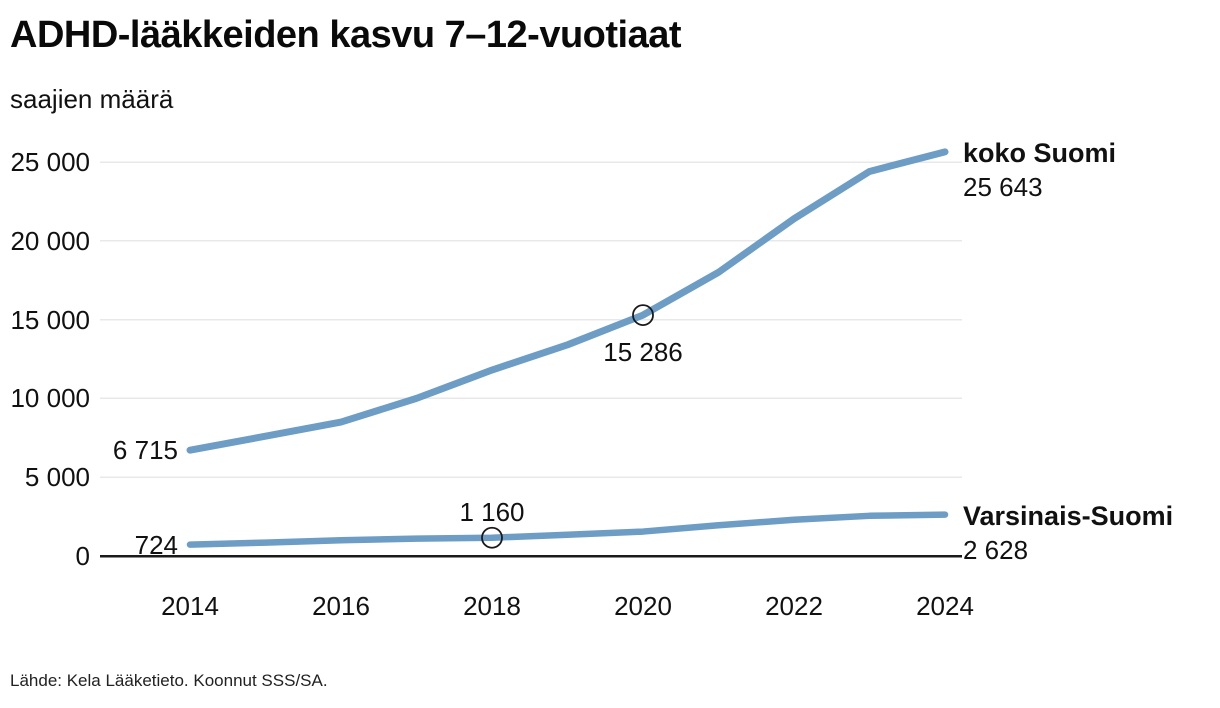 This screenshot has width=1220, height=708. Describe the element at coordinates (1003, 186) in the screenshot. I see `series-end-value-label: 25 643` at that location.